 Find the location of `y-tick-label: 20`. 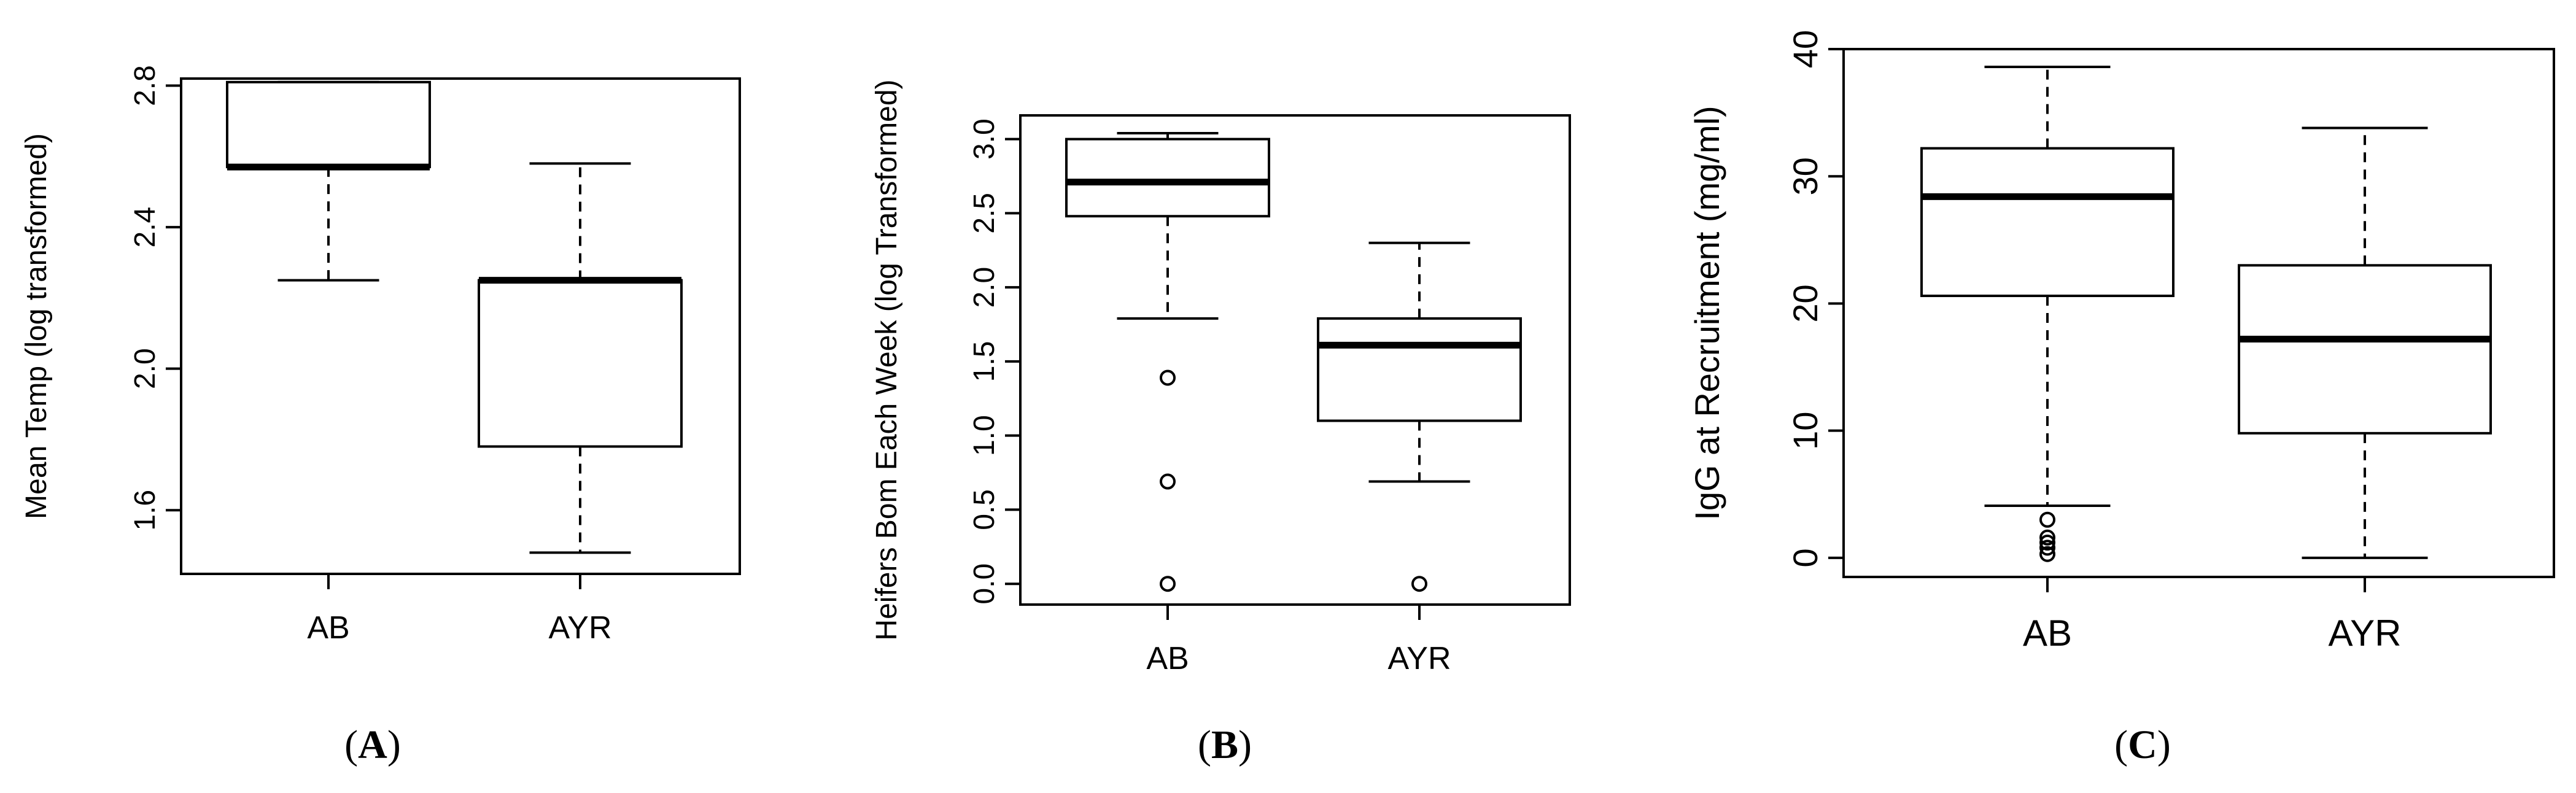

y-tick-label: 20 is located at coordinates (1805, 303).